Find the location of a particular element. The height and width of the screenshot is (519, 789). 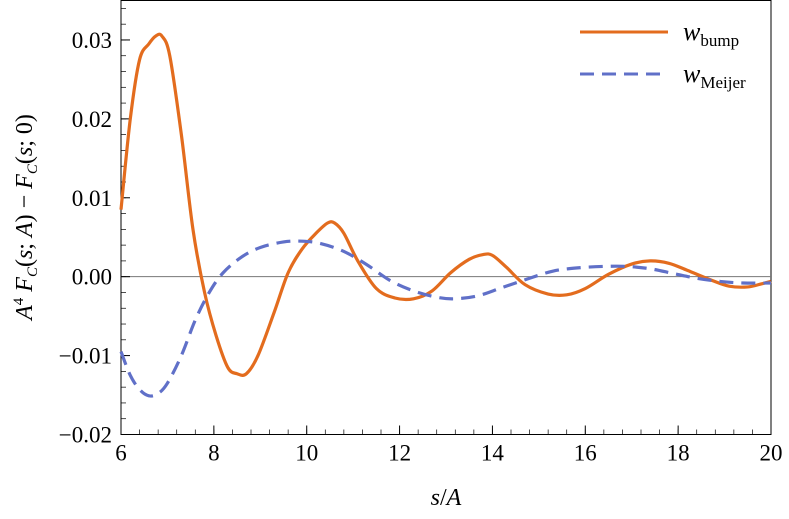

y-tick-label: 0.01 is located at coordinates (92, 198).